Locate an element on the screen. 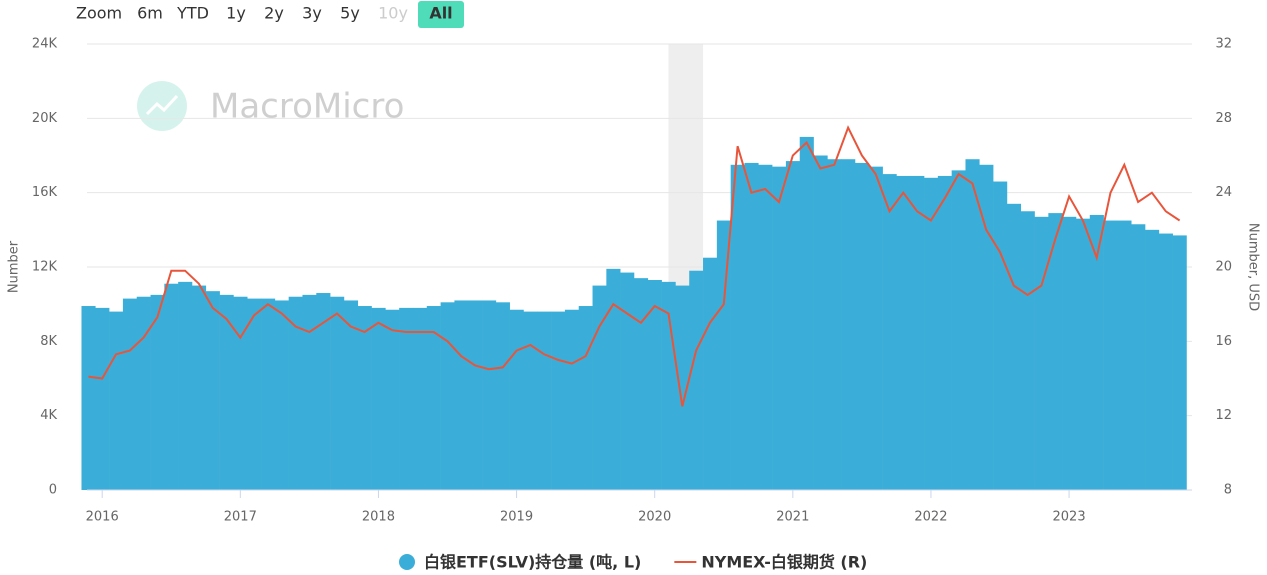 Image resolution: width=1267 pixels, height=575 pixels. zoom-button: 5y is located at coordinates (350, 13).